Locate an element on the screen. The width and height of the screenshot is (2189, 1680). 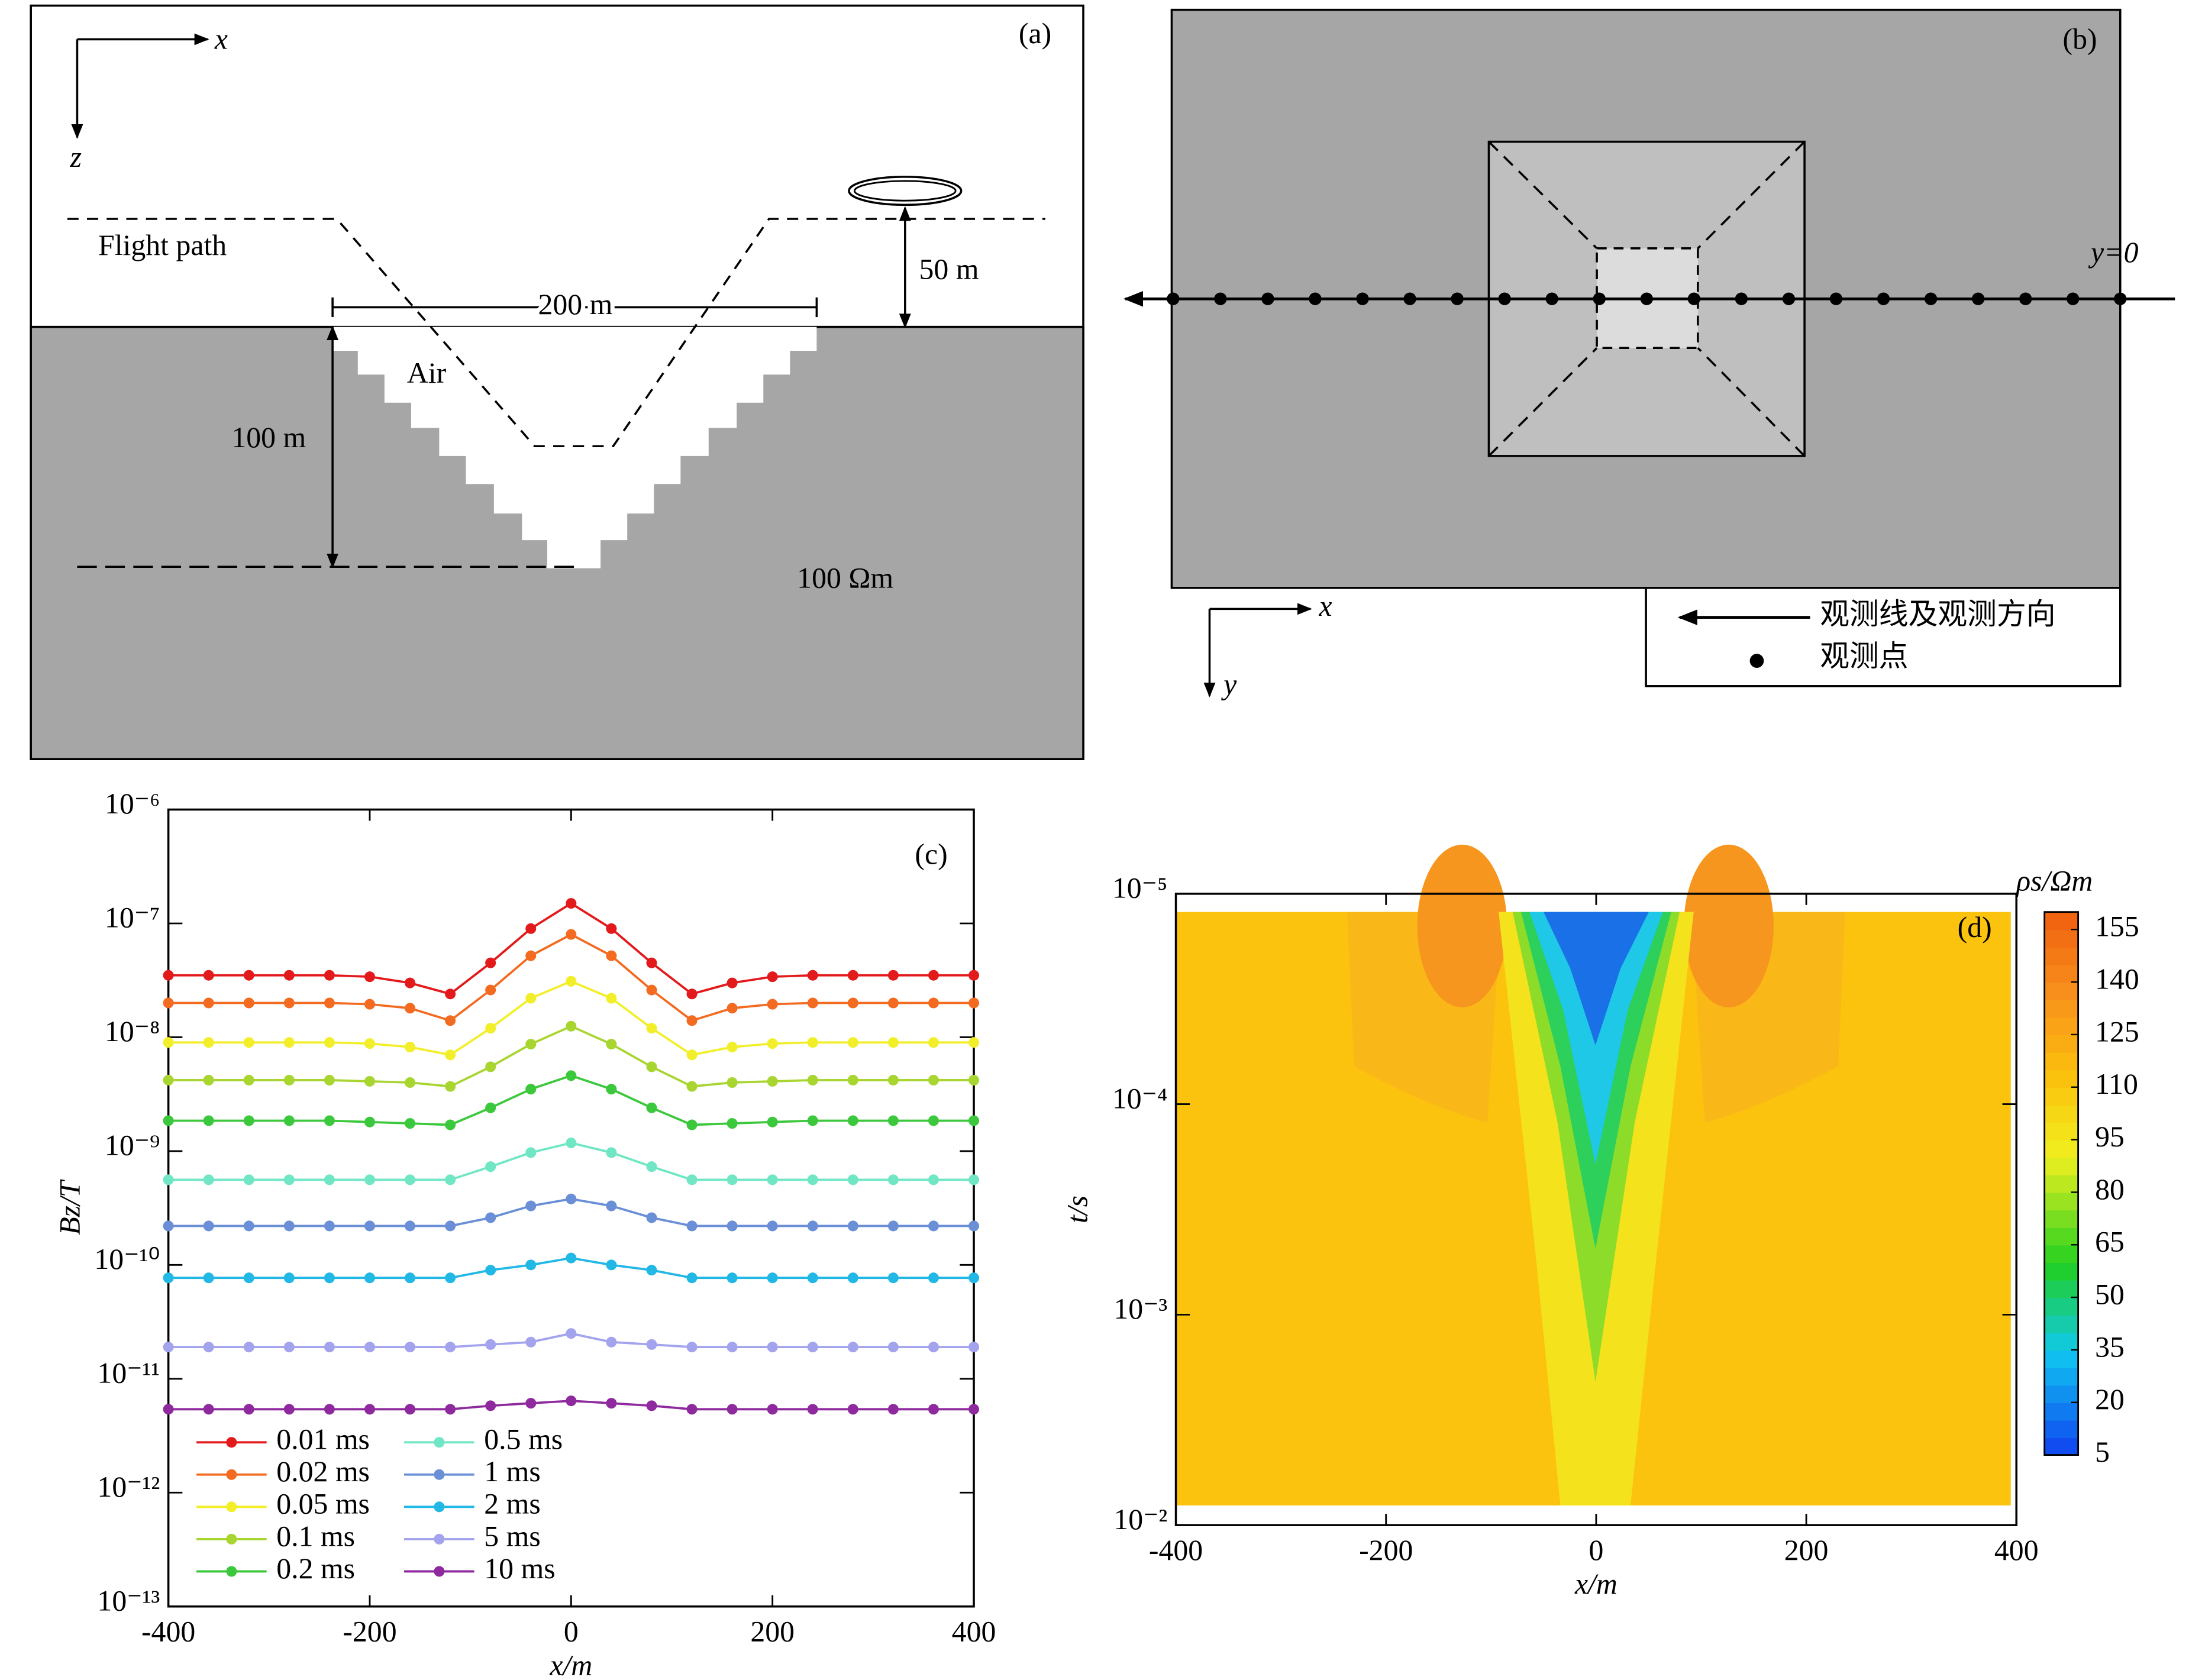
label: 100 Ωm is located at coordinates (845, 577).